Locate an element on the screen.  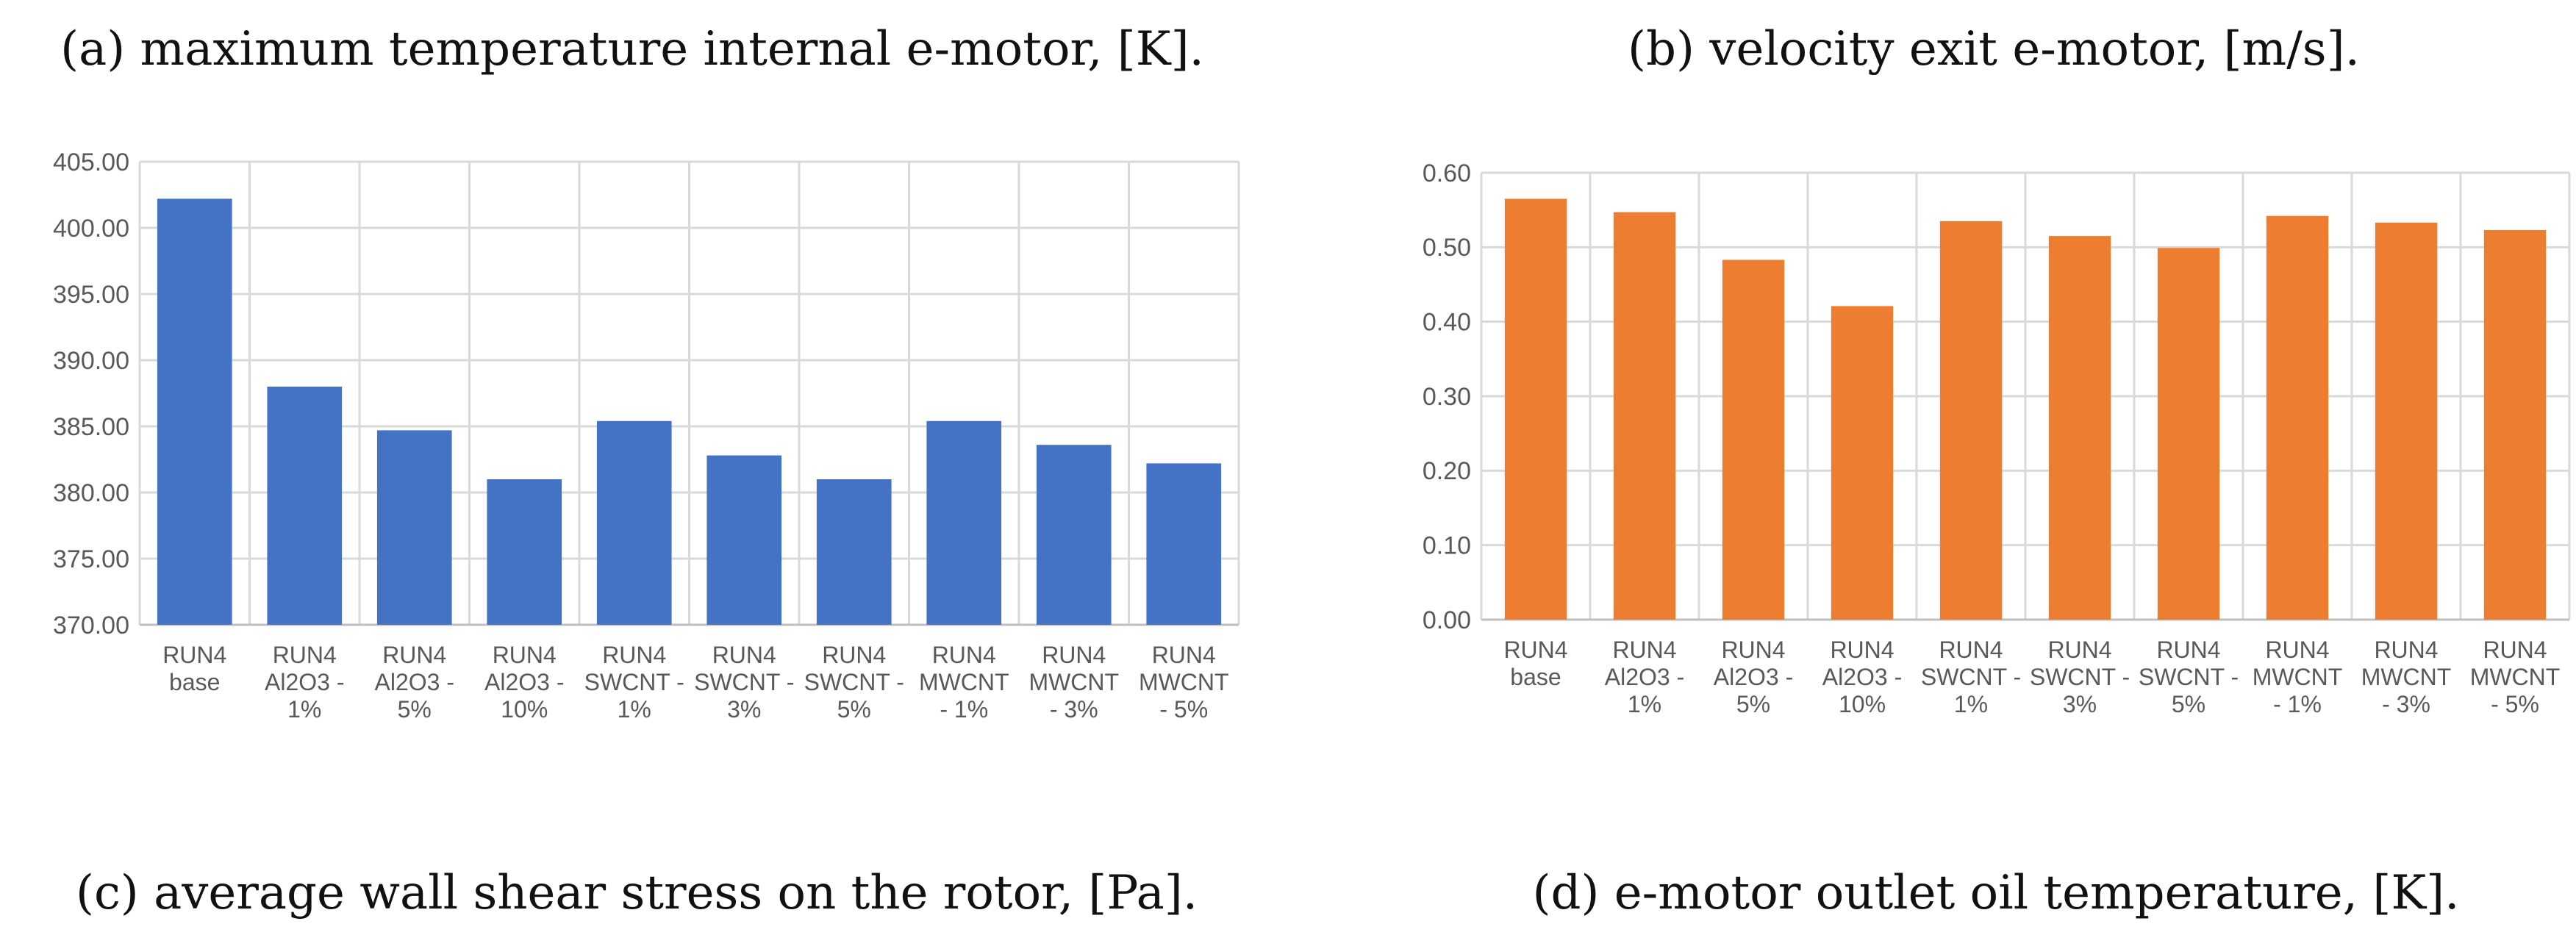
y-tick-label: 0.00 is located at coordinates (1447, 620).